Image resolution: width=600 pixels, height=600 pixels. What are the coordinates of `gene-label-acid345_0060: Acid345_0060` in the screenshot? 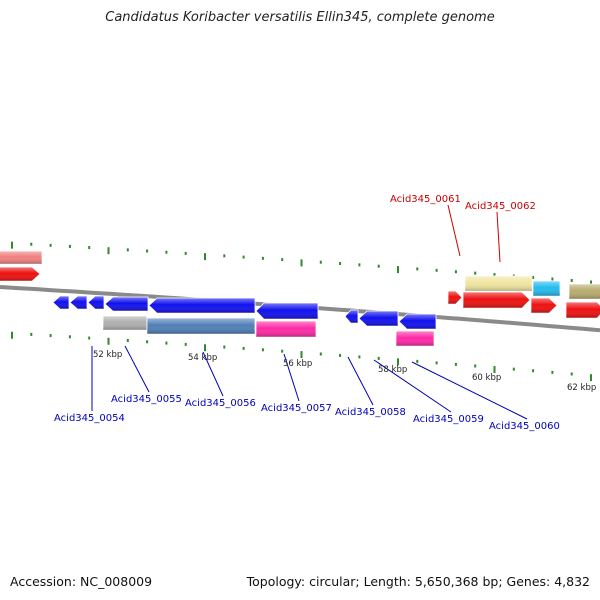 It's located at (524, 426).